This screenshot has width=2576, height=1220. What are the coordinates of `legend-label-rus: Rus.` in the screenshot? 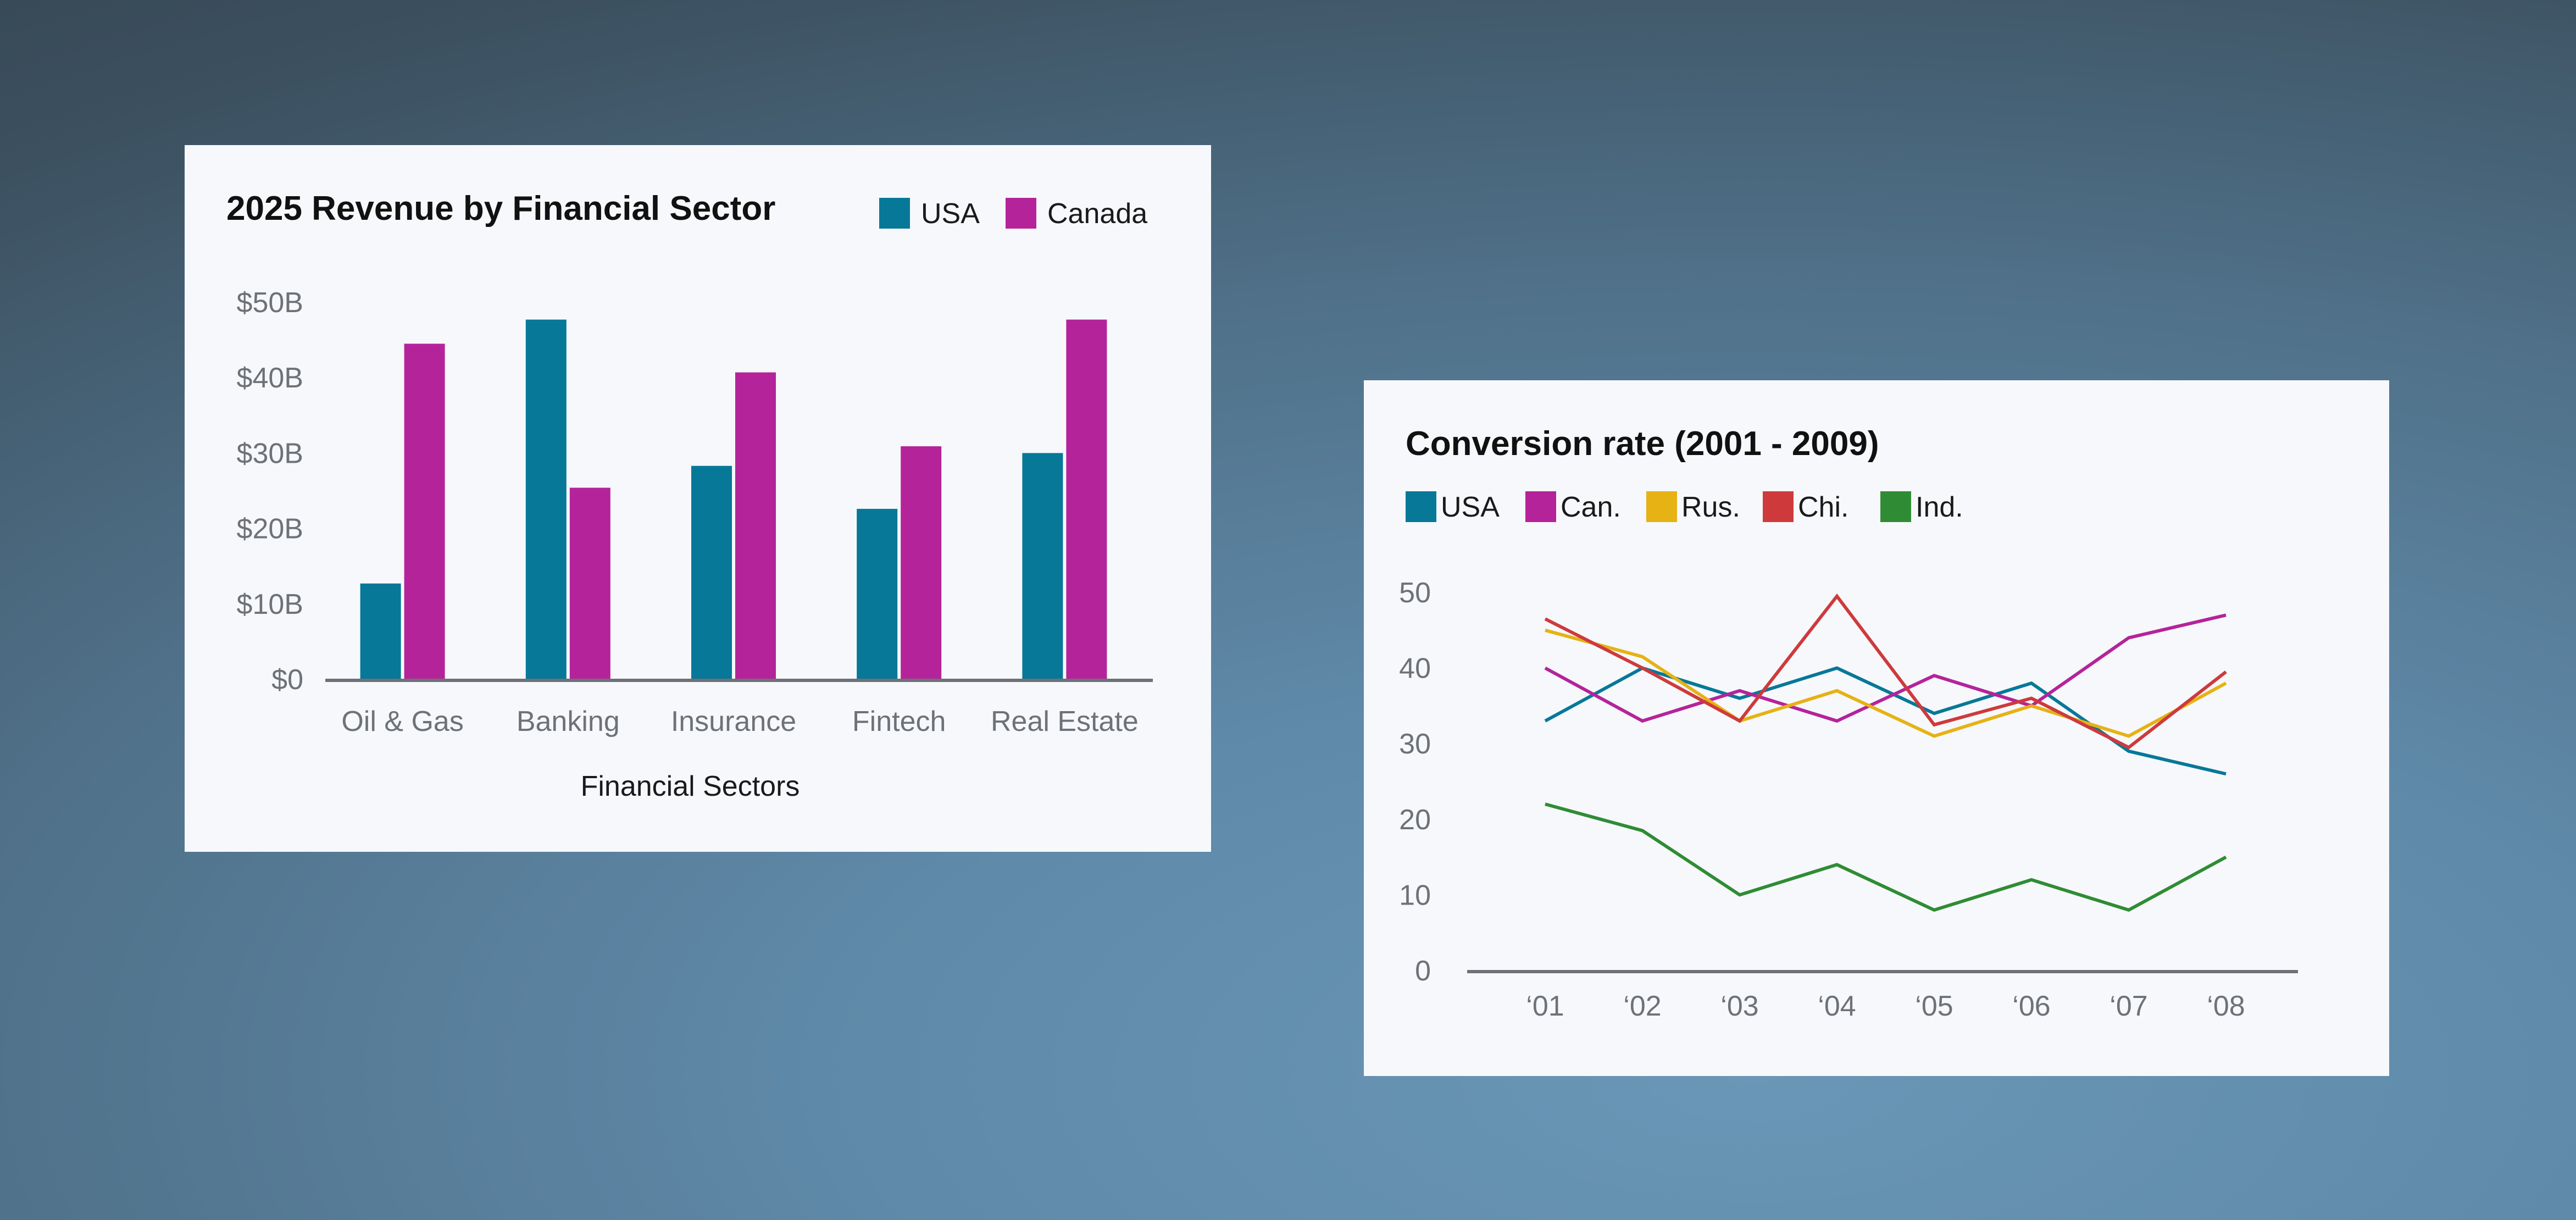 It's located at (1710, 507).